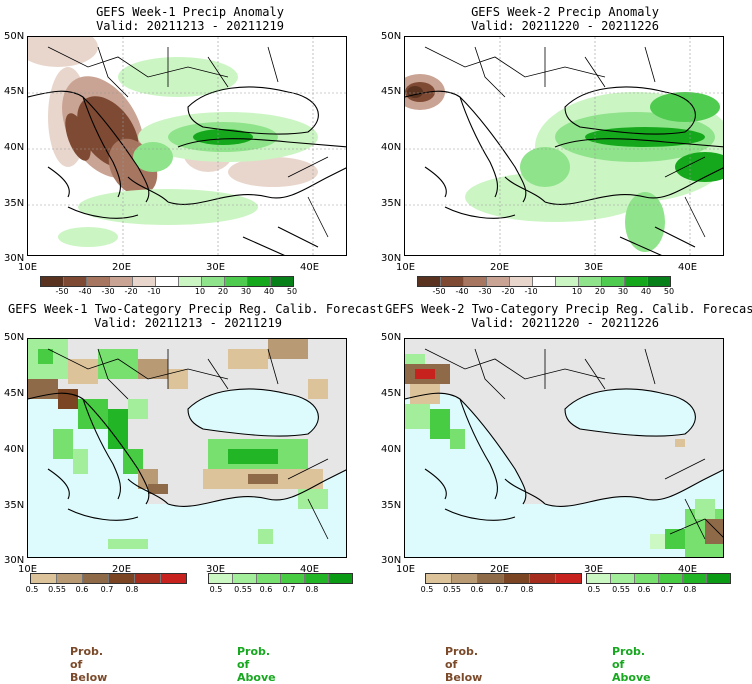  What do you see at coordinates (565, 12) in the screenshot?
I see `panel-title: GEFS Week-2 Precip Anomaly` at bounding box center [565, 12].